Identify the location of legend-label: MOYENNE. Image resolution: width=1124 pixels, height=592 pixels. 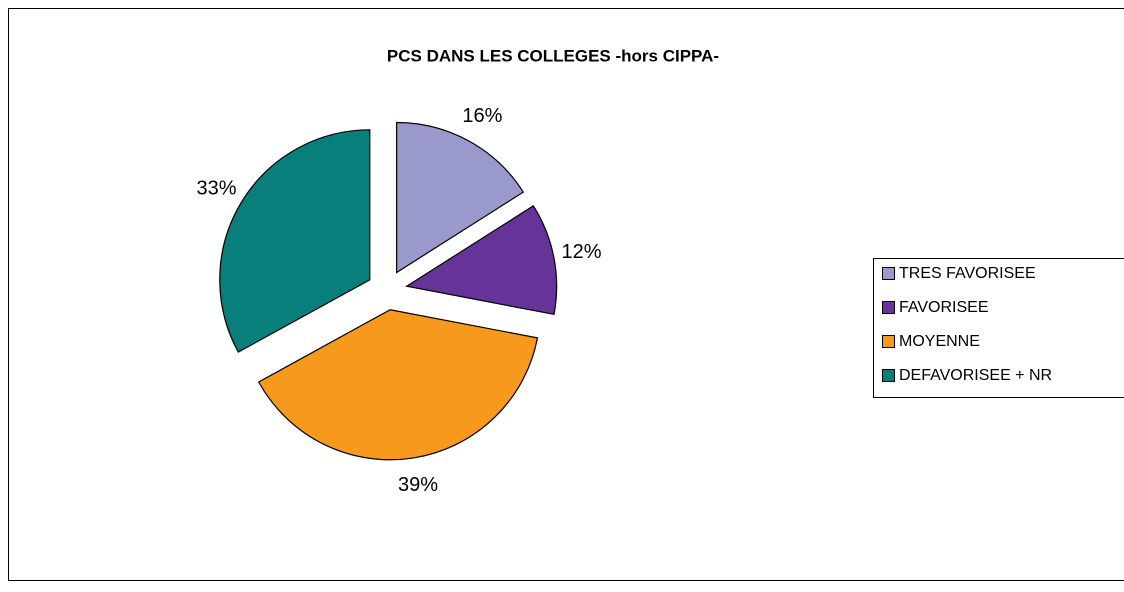
(939, 341).